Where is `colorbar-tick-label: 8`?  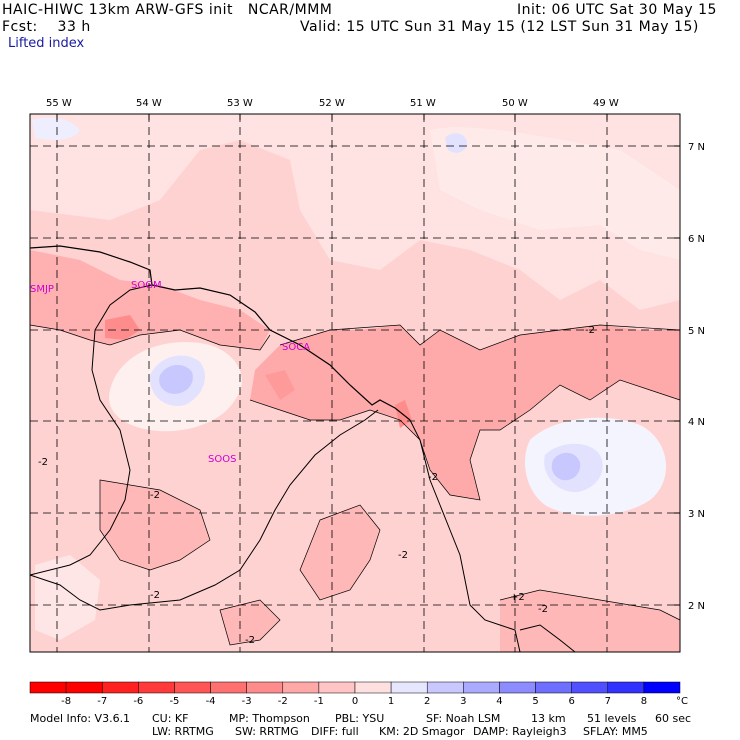 colorbar-tick-label: 8 is located at coordinates (644, 701).